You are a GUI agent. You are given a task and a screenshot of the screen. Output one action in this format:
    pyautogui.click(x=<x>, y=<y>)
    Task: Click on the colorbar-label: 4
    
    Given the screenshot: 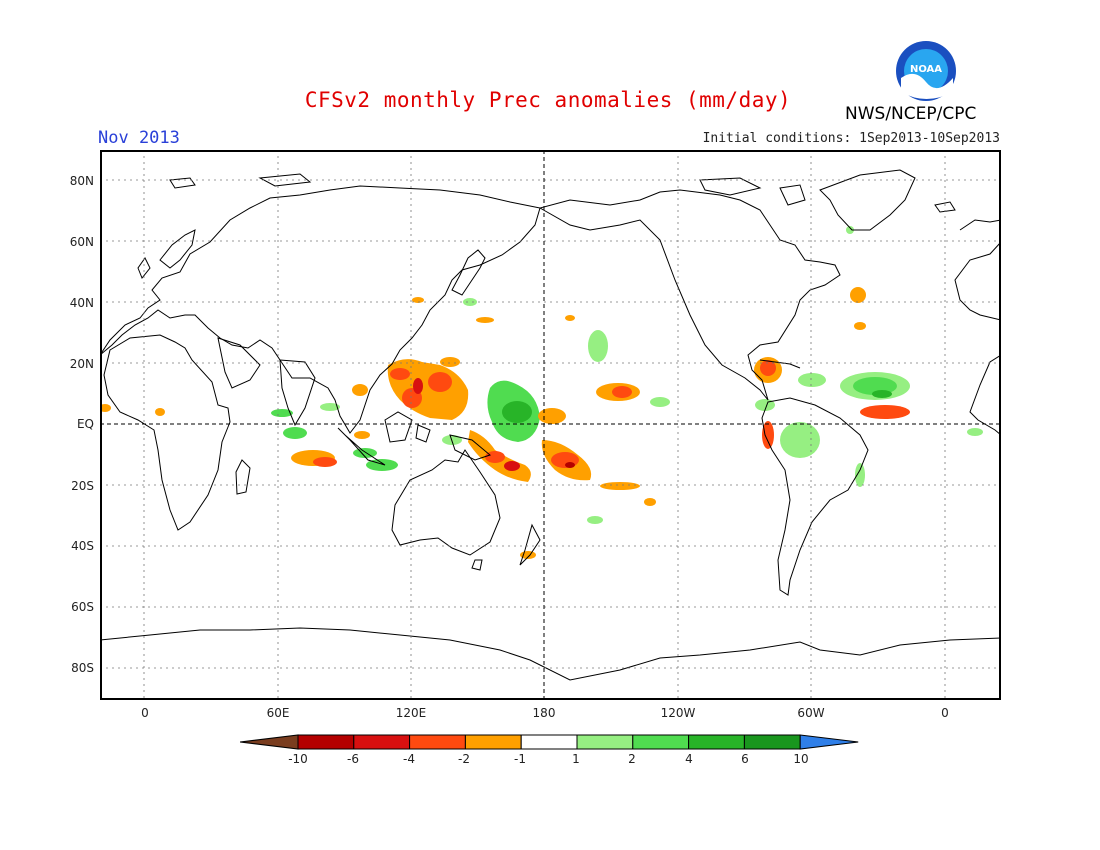 What is the action you would take?
    pyautogui.click(x=689, y=759)
    